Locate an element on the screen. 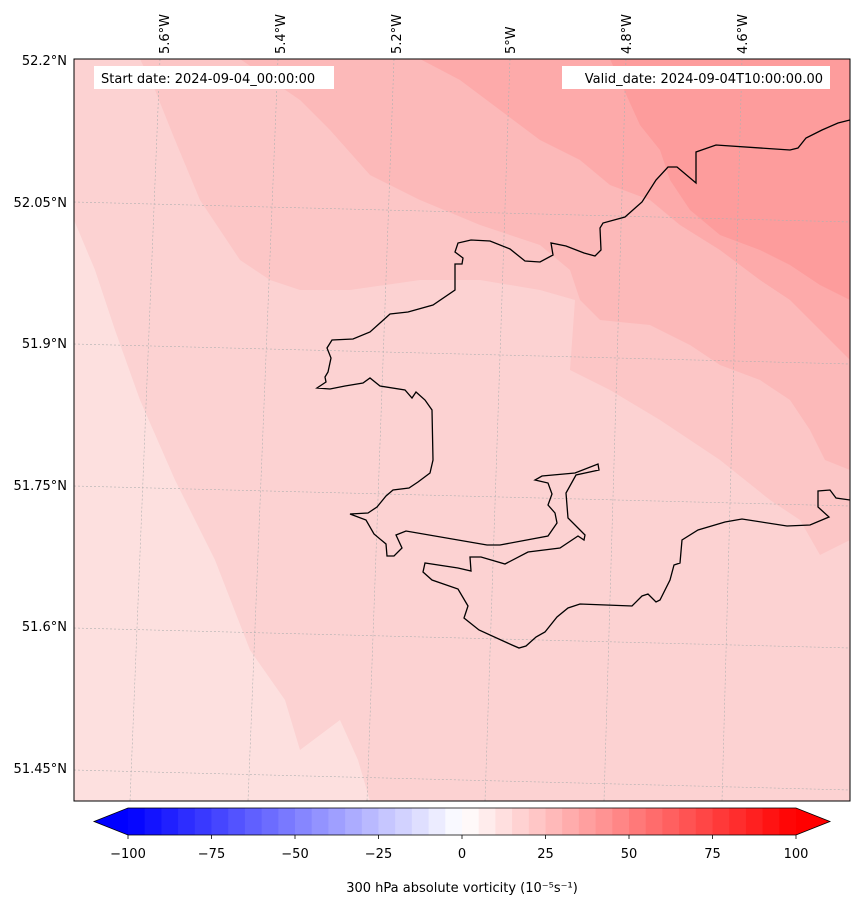  lat-label-51-45n: 51.45°N is located at coordinates (40, 769).